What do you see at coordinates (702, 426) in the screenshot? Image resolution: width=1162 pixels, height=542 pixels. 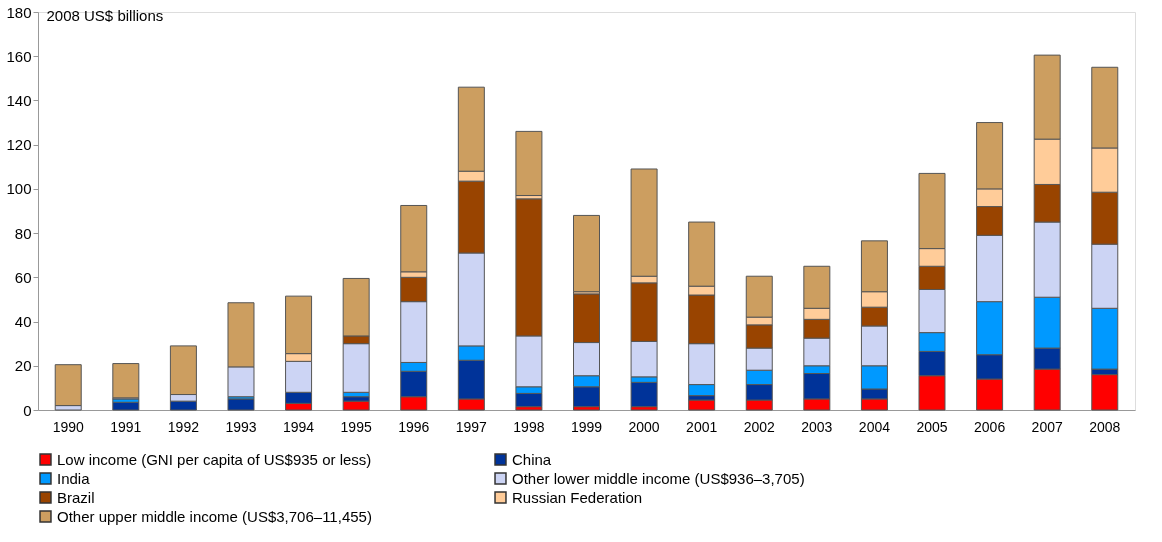 I see `x-tick-label: 2001` at bounding box center [702, 426].